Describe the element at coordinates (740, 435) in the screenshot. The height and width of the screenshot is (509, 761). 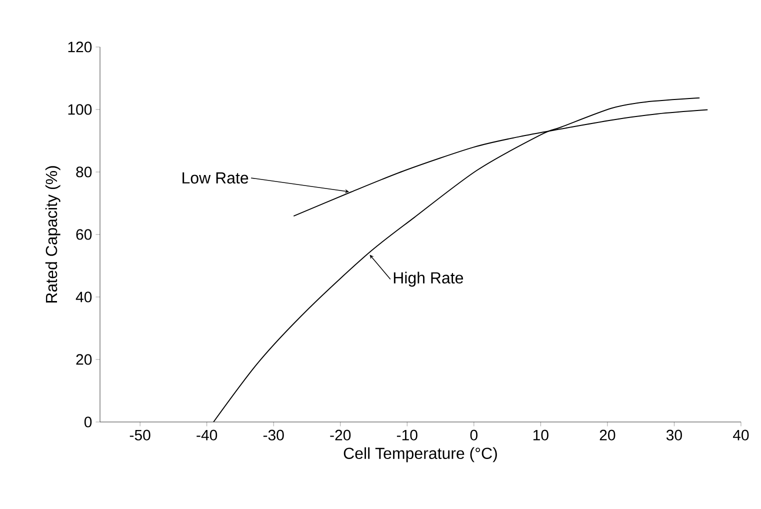
I see `x-tick-label: 40` at that location.